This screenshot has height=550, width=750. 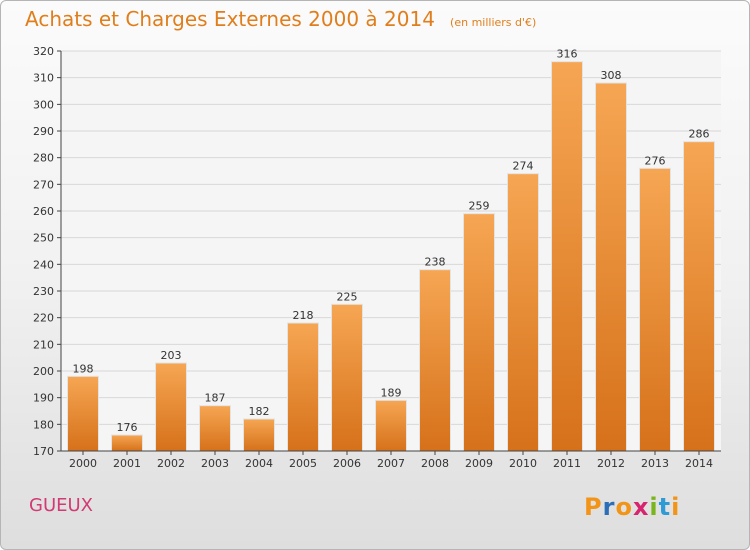 What do you see at coordinates (171, 463) in the screenshot?
I see `x-tick-label: 2002` at bounding box center [171, 463].